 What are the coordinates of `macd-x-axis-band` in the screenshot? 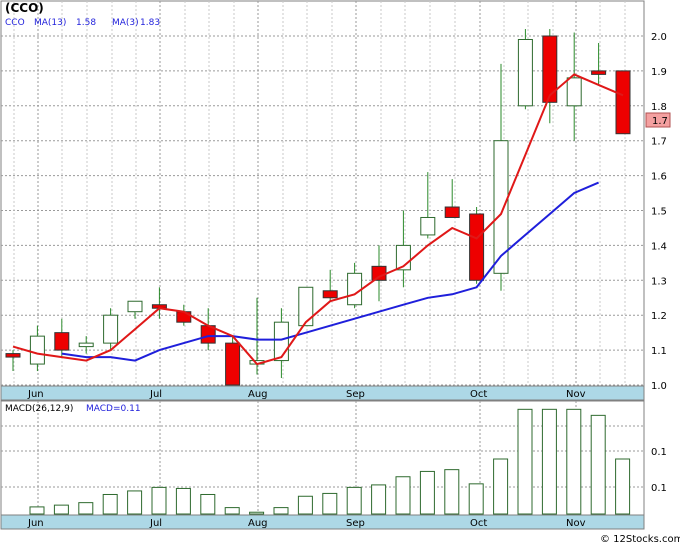 It's located at (322, 522).